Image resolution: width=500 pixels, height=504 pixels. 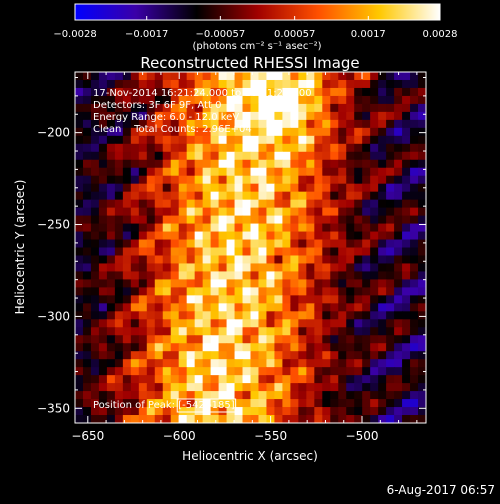 I want to click on y-tick-label: −200, so click(x=53, y=133).